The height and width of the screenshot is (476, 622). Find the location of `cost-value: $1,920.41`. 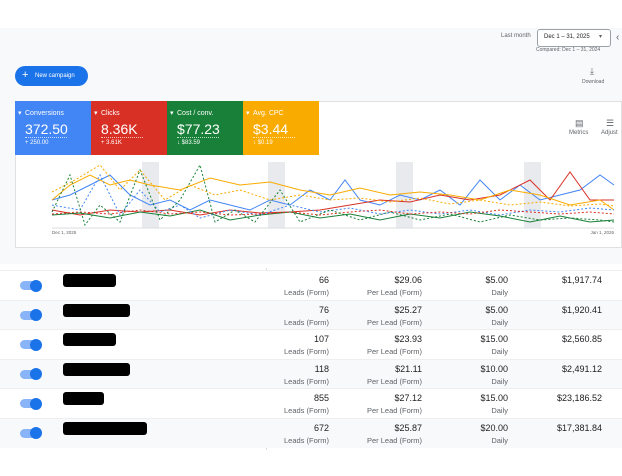

cost-value: $1,920.41 is located at coordinates (581, 309).